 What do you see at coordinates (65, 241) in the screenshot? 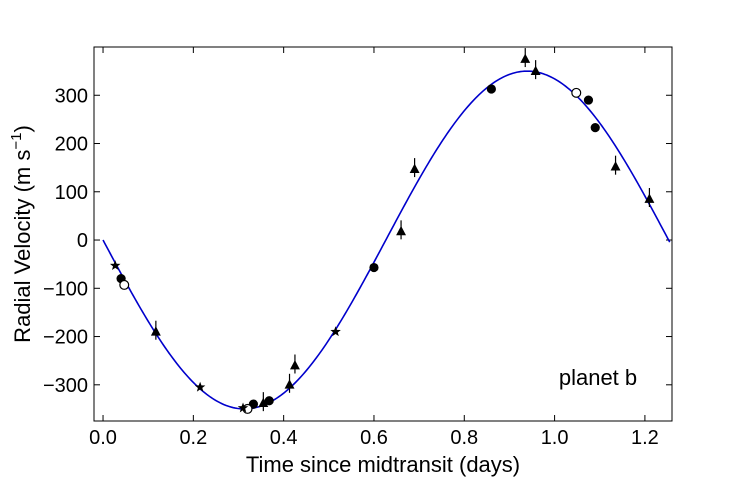
I see `y-tick-labels: −300 −200 −100 0 100 200 300` at bounding box center [65, 241].